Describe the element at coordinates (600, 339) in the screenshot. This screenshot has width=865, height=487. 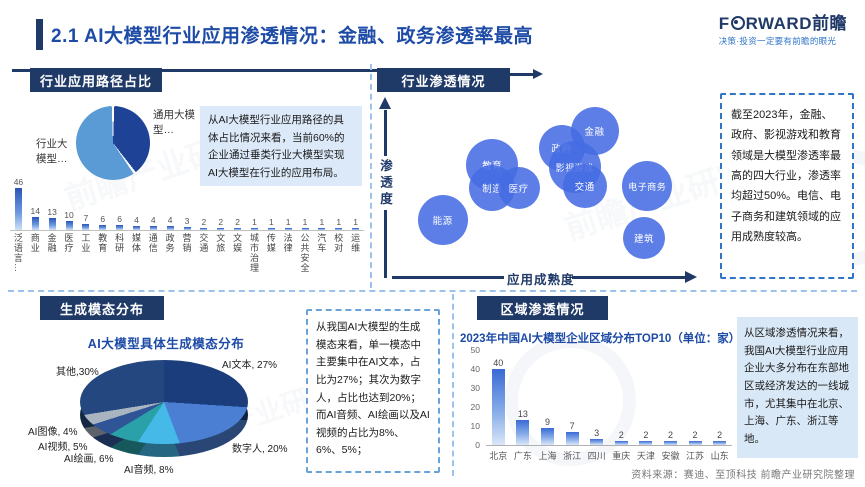
I see `regional-chart-title: 2023年中国AI大模型企业区域分布TOP10（单位：家）` at that location.